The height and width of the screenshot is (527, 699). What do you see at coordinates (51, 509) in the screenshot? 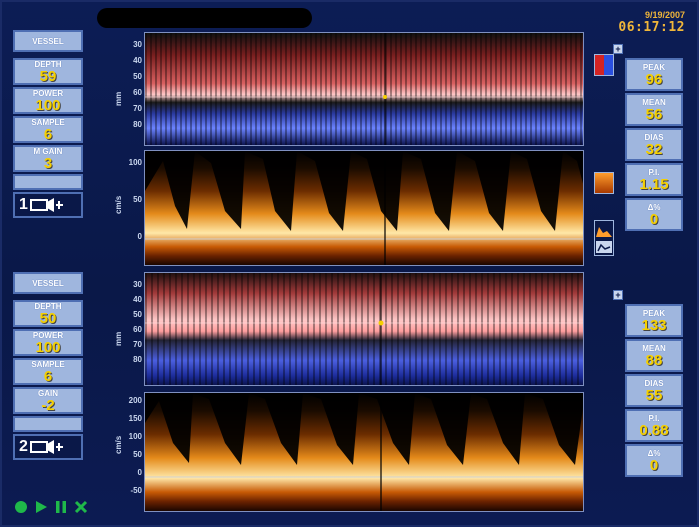
I see `playback-controls` at bounding box center [51, 509].